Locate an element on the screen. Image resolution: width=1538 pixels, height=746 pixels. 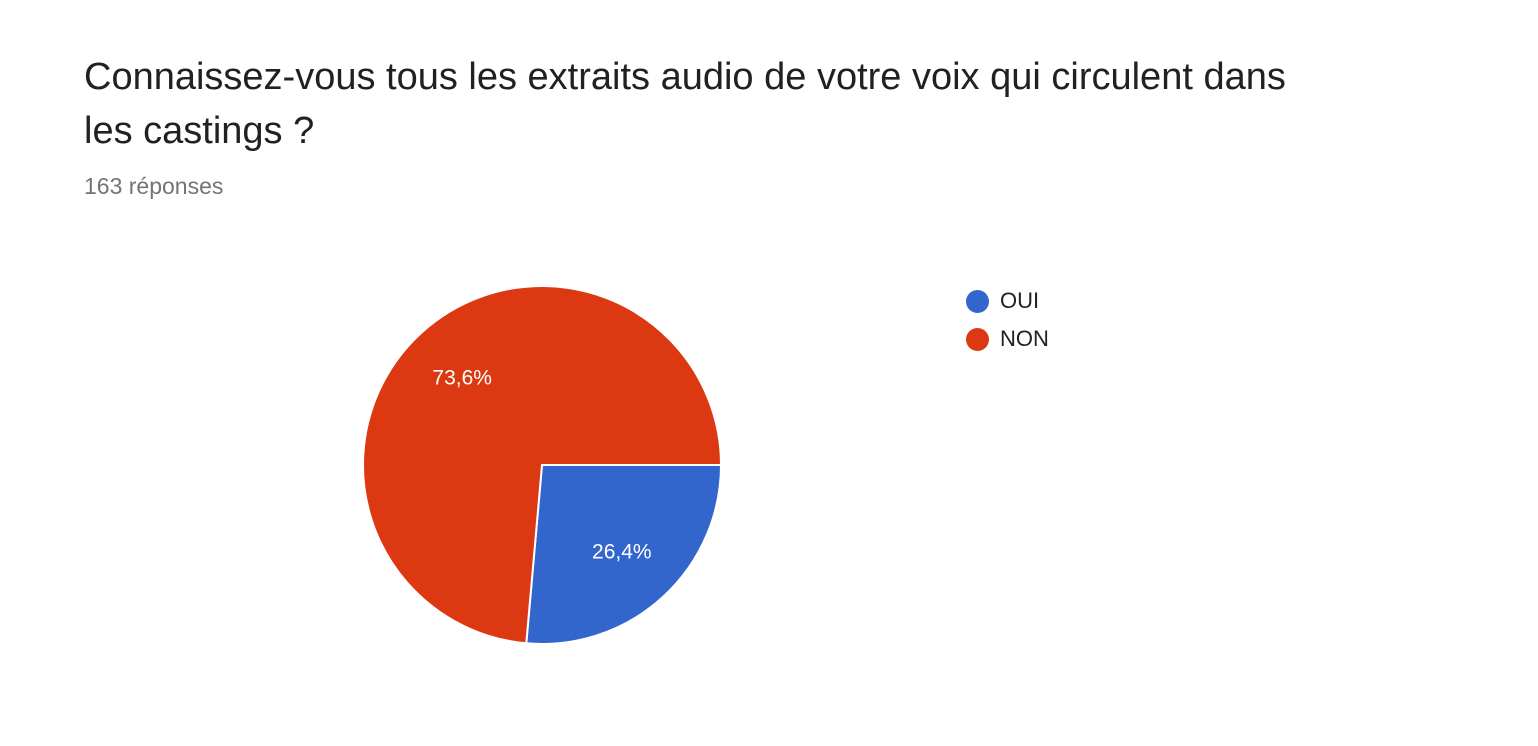
pie-slice-non is located at coordinates (542, 465).